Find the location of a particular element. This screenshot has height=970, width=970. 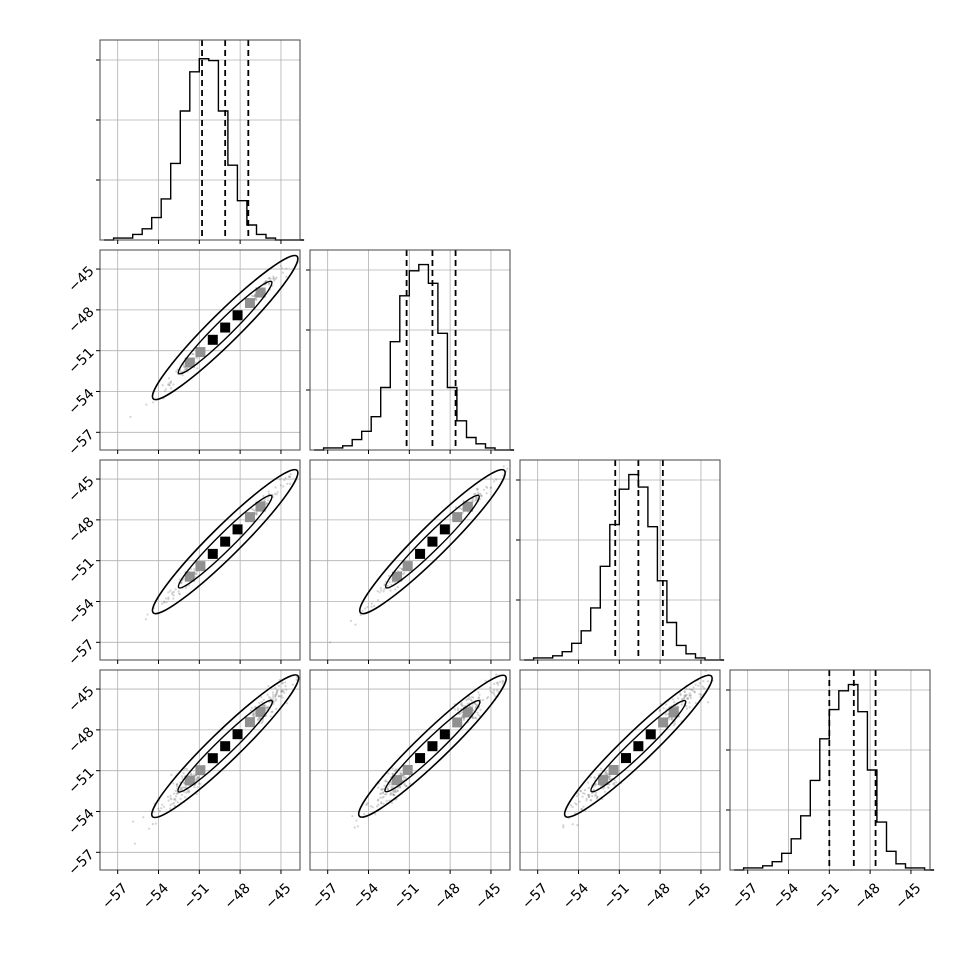

contour-inner is located at coordinates (225, 746).